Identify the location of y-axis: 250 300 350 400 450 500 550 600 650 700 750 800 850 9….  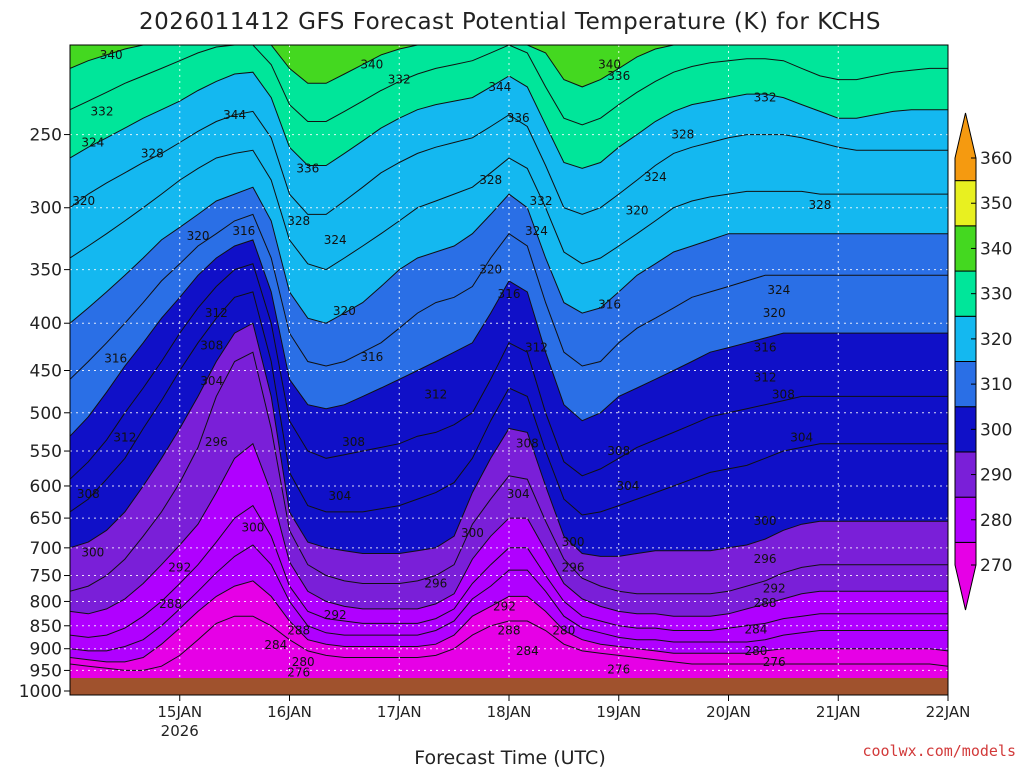
(44, 414).